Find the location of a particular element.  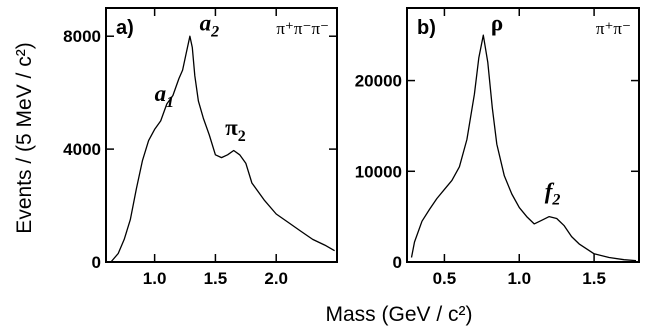

x-tick-label: 2.0 is located at coordinates (276, 278).